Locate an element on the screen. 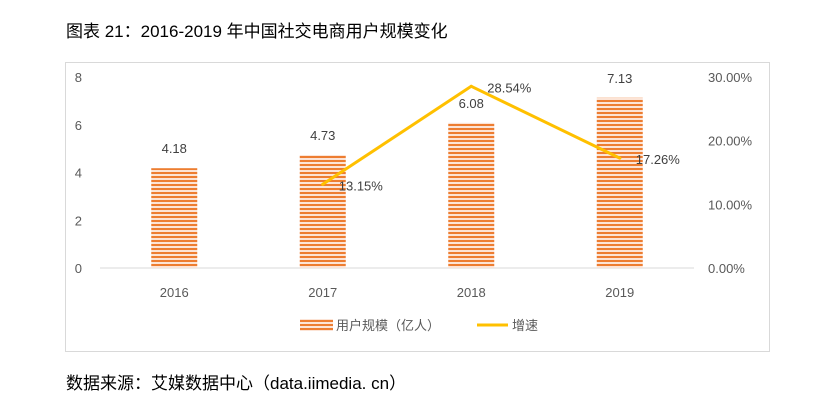 The width and height of the screenshot is (820, 404). y-left-tick-label: 2 is located at coordinates (78, 220).